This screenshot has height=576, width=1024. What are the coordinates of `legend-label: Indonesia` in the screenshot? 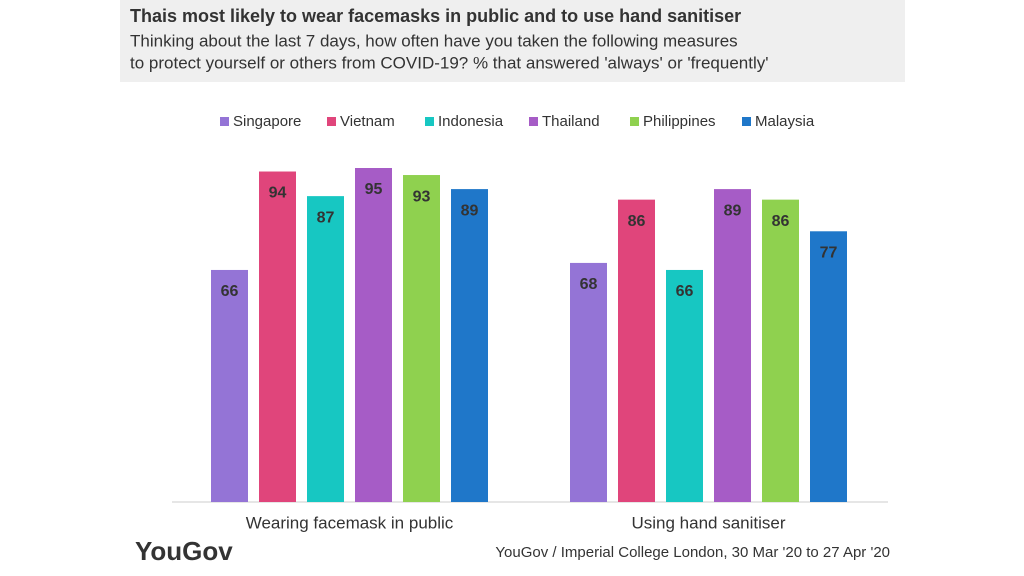 It's located at (471, 121).